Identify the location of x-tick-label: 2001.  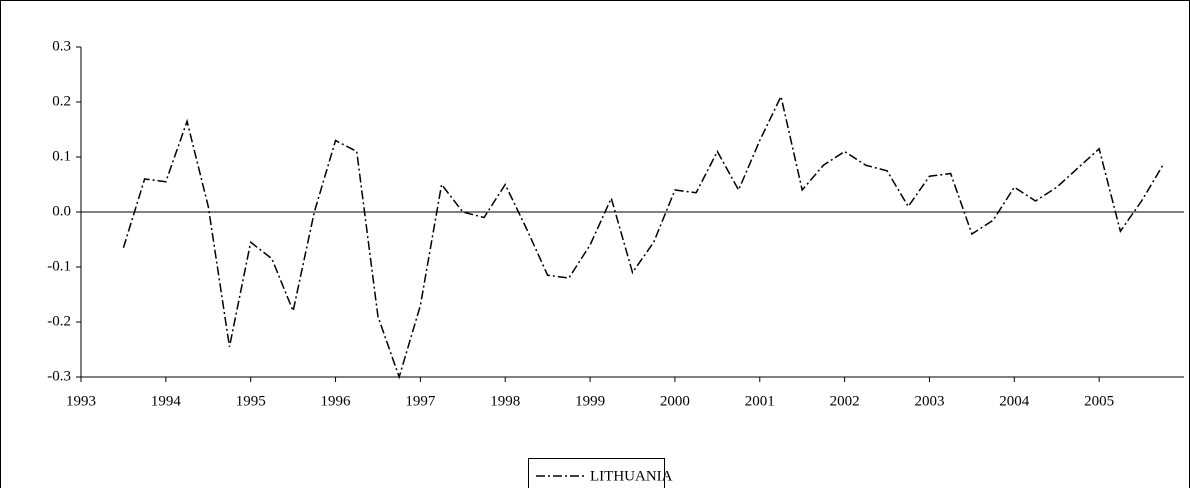
(760, 401).